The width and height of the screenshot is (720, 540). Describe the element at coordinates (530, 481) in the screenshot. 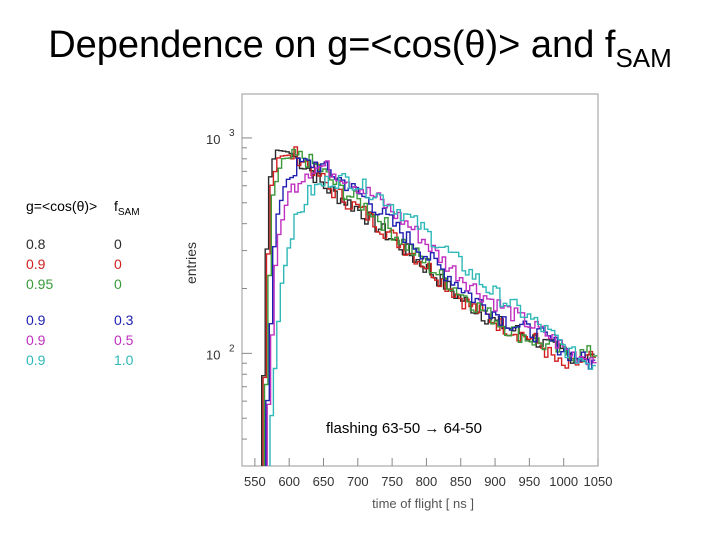

I see `x-tick-label: 950` at that location.